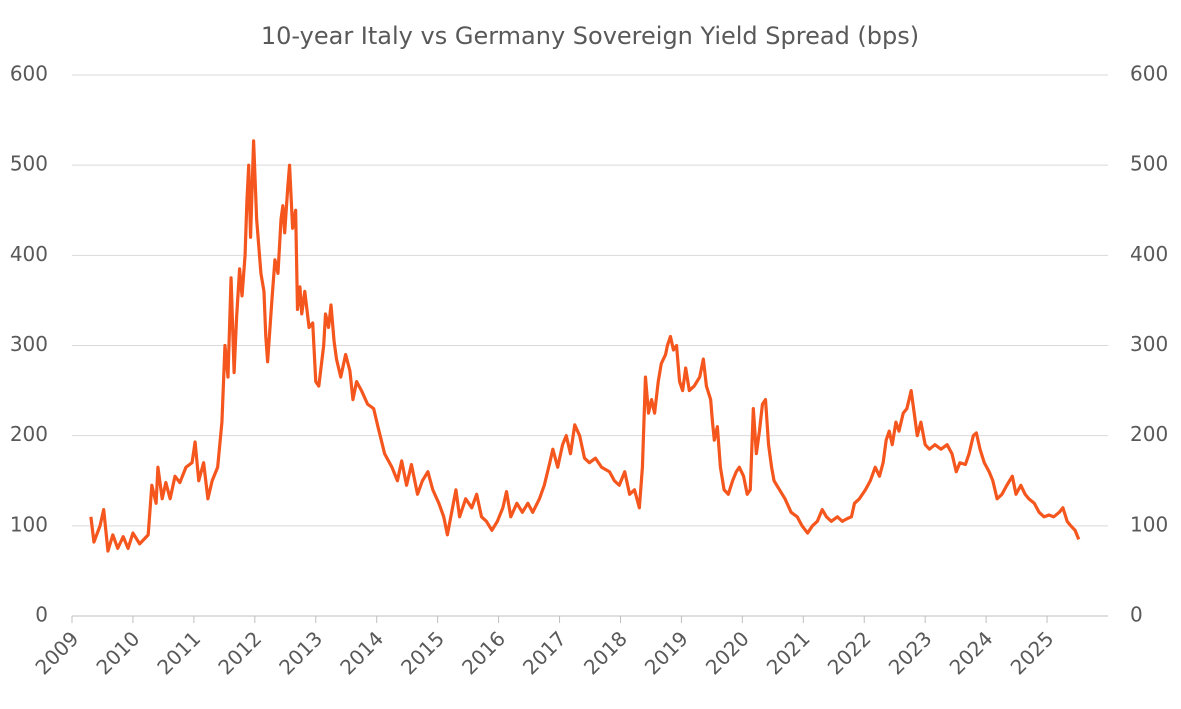 The width and height of the screenshot is (1181, 709). I want to click on y2-tick-label: 500, so click(1149, 164).